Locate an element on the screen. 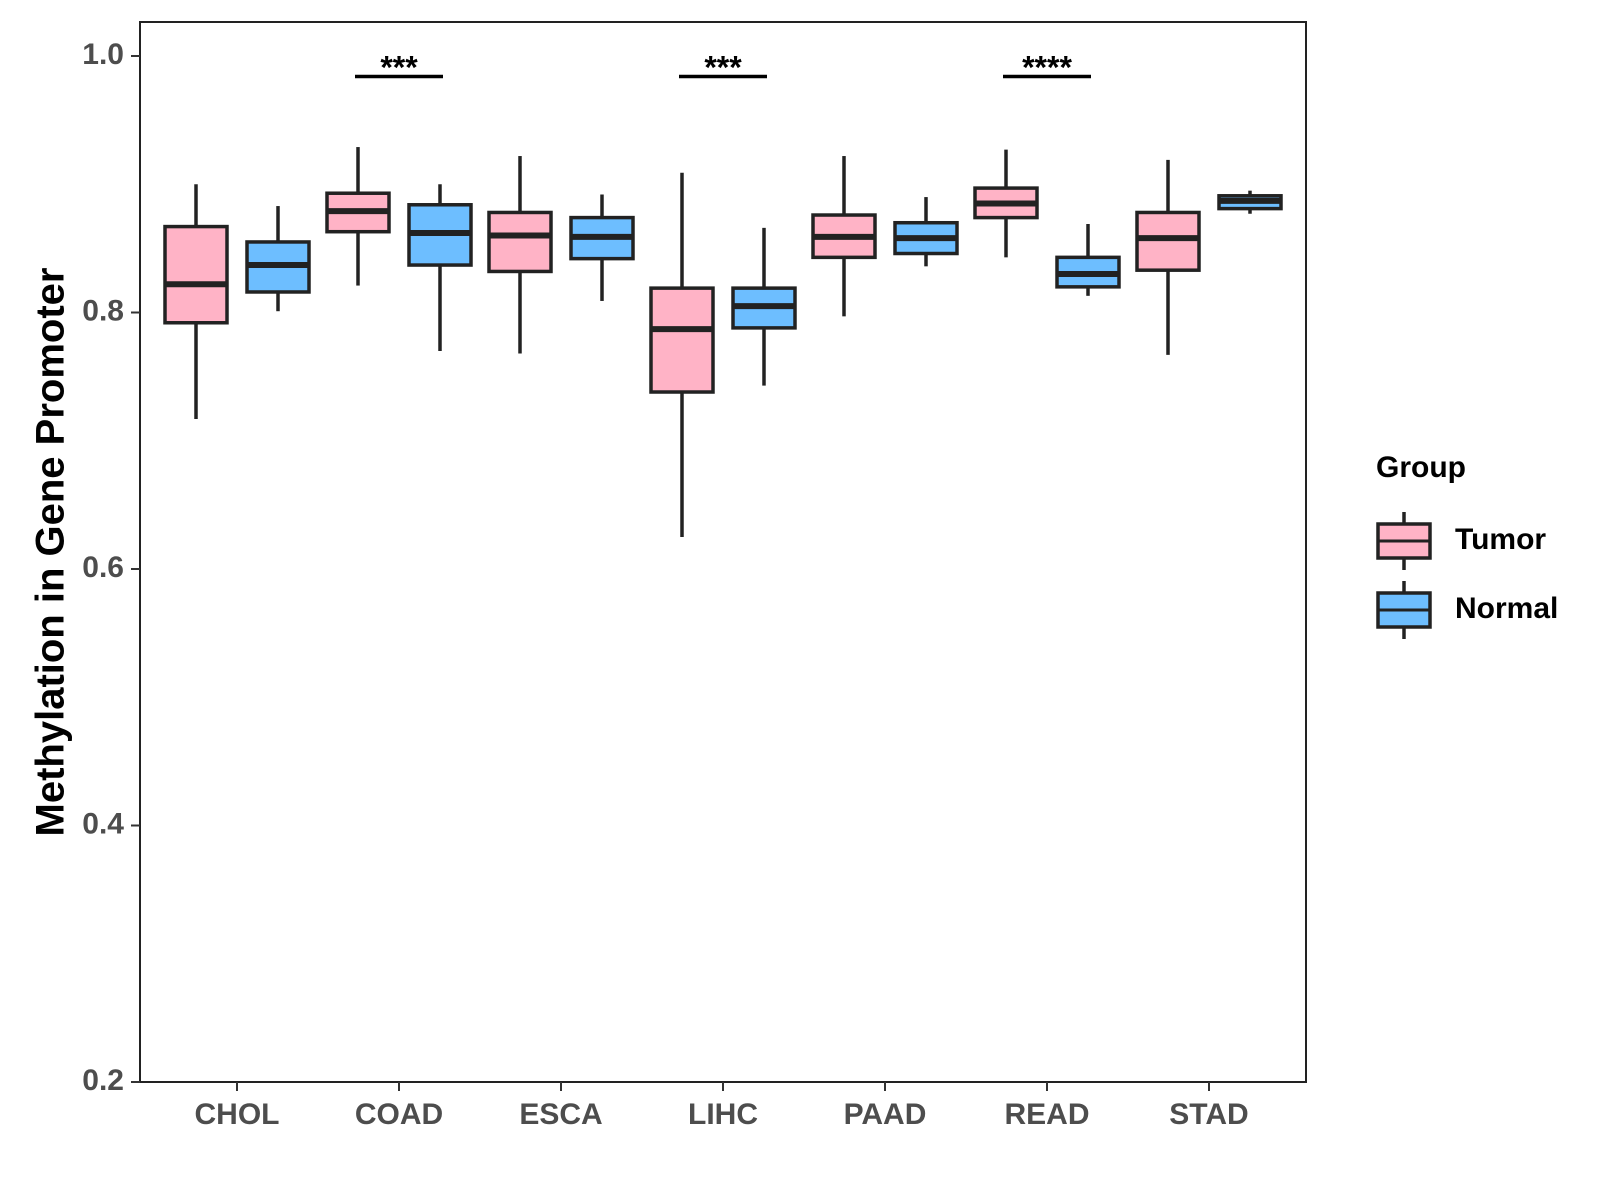 Image resolution: width=1600 pixels, height=1200 pixels. y-tick-label: 0.6 is located at coordinates (103, 567).